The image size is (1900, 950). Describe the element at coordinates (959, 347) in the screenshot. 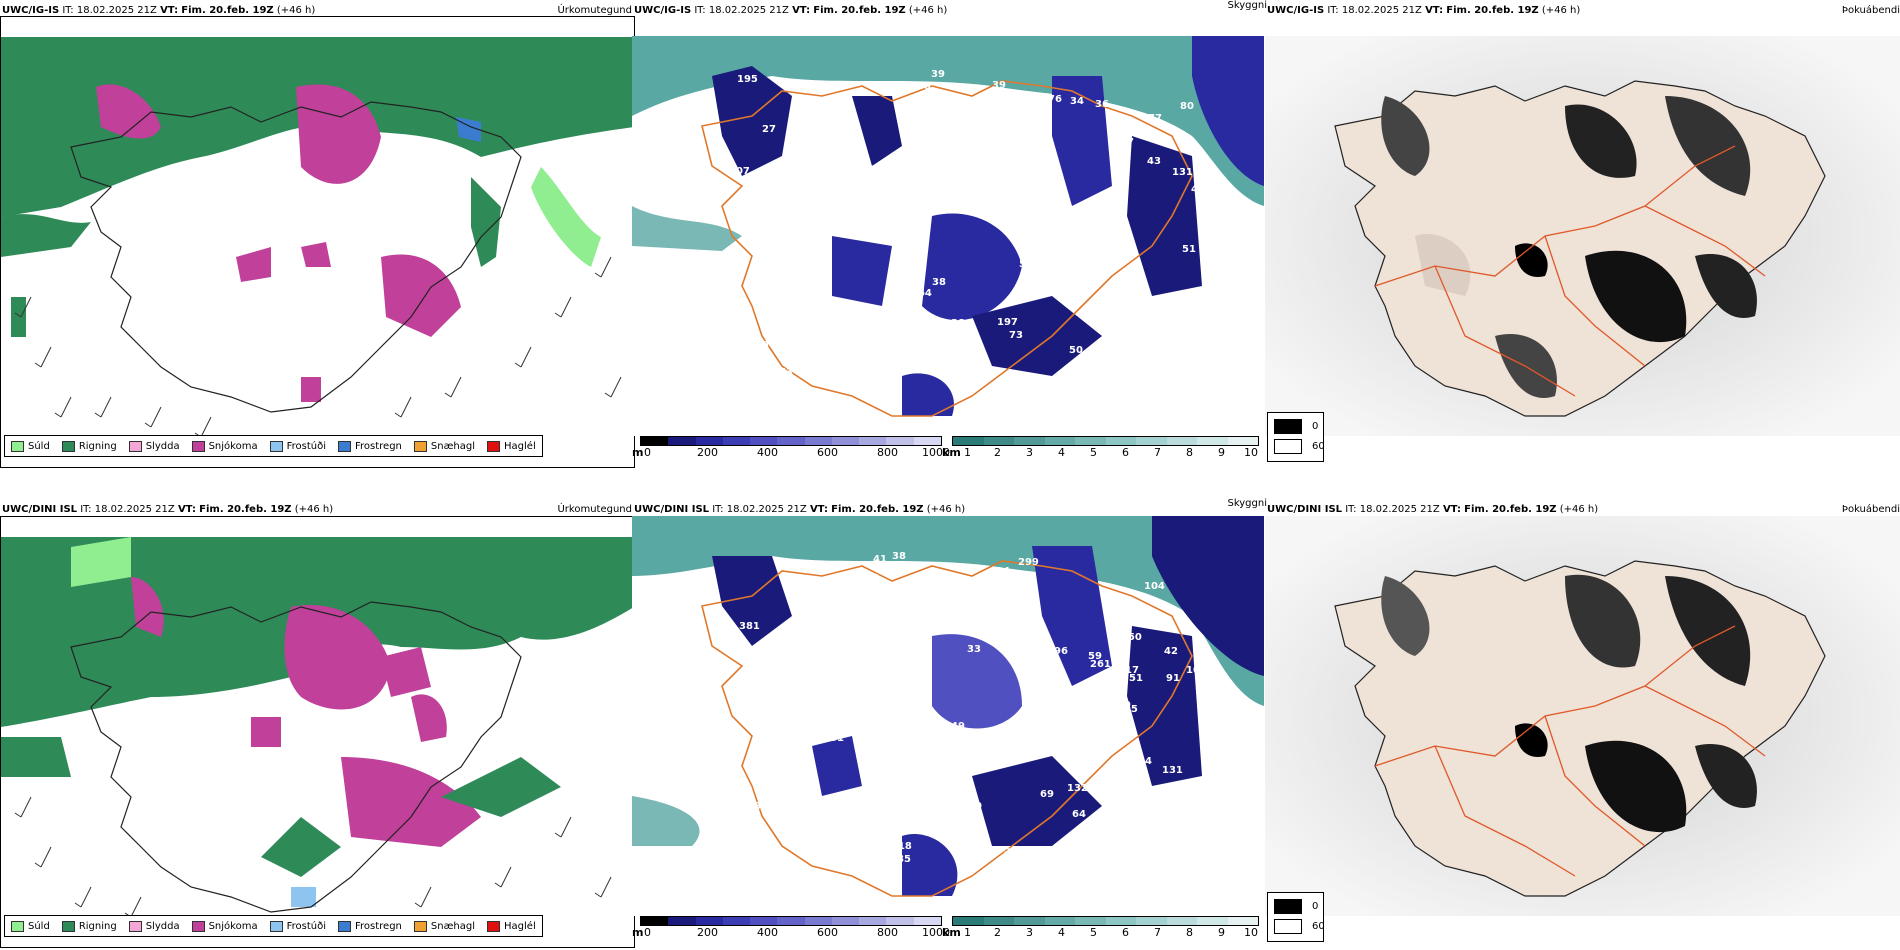

I see `cloud-base-value: 53` at that location.